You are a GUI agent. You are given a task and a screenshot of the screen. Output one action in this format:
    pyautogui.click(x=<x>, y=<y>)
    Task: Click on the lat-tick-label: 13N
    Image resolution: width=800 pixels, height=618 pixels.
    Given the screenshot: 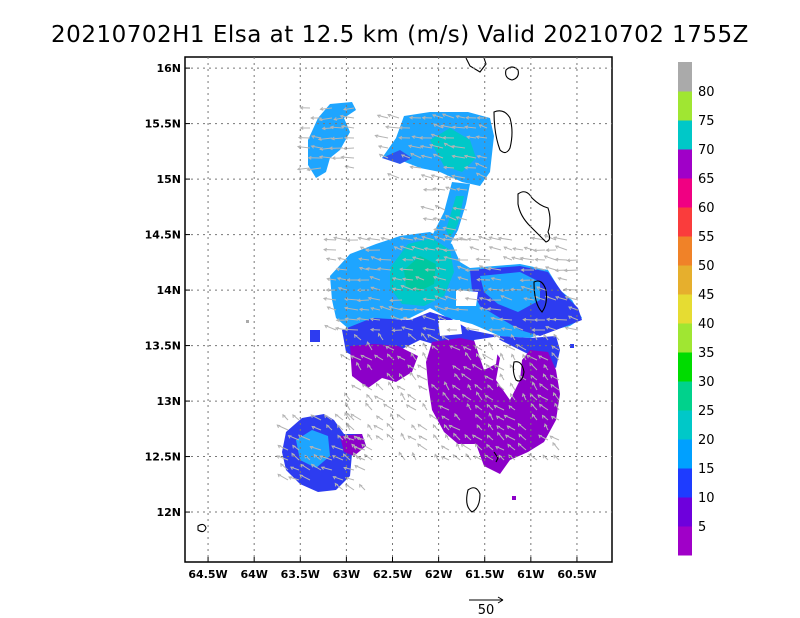 What is the action you would take?
    pyautogui.click(x=168, y=401)
    